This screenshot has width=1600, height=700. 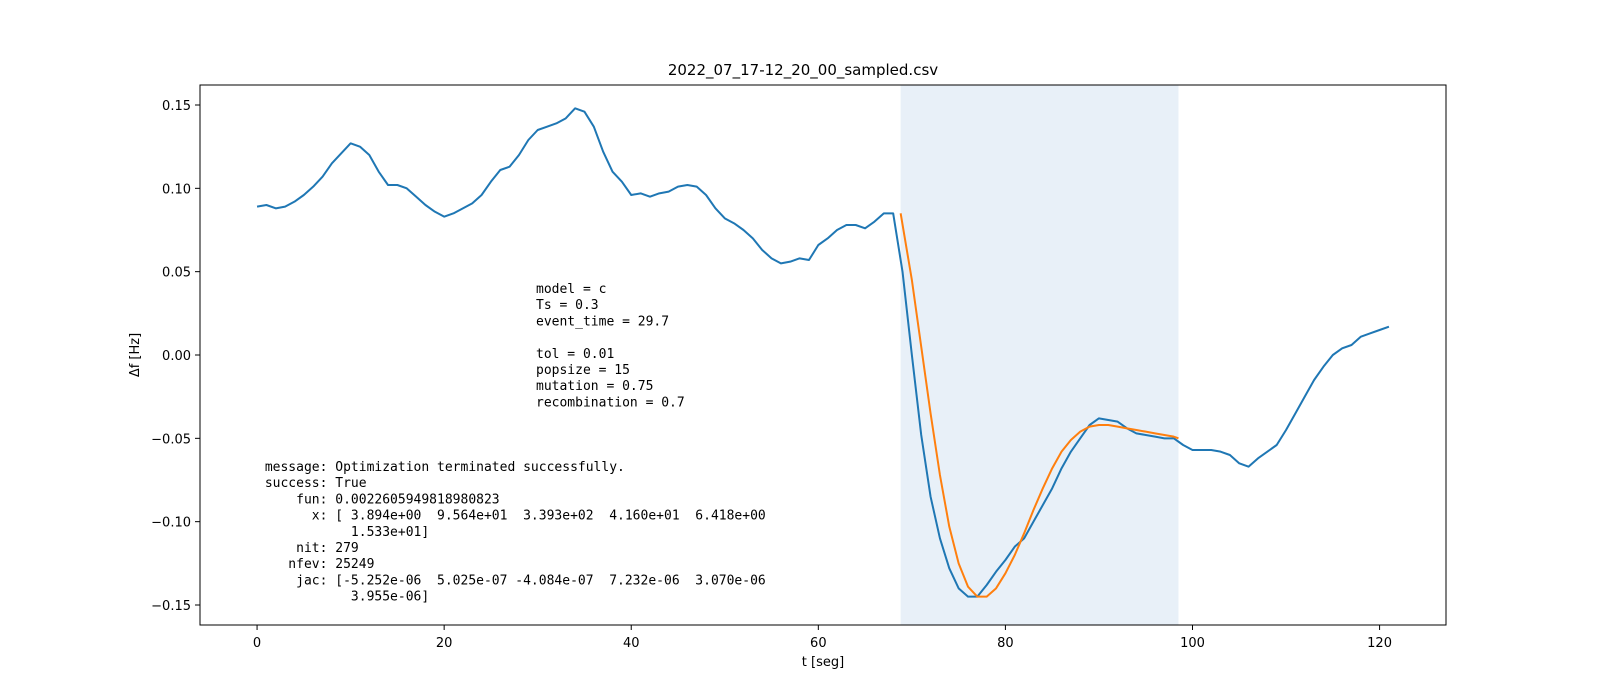 What do you see at coordinates (594, 386) in the screenshot?
I see `annotation-line: mutation = 0.75` at bounding box center [594, 386].